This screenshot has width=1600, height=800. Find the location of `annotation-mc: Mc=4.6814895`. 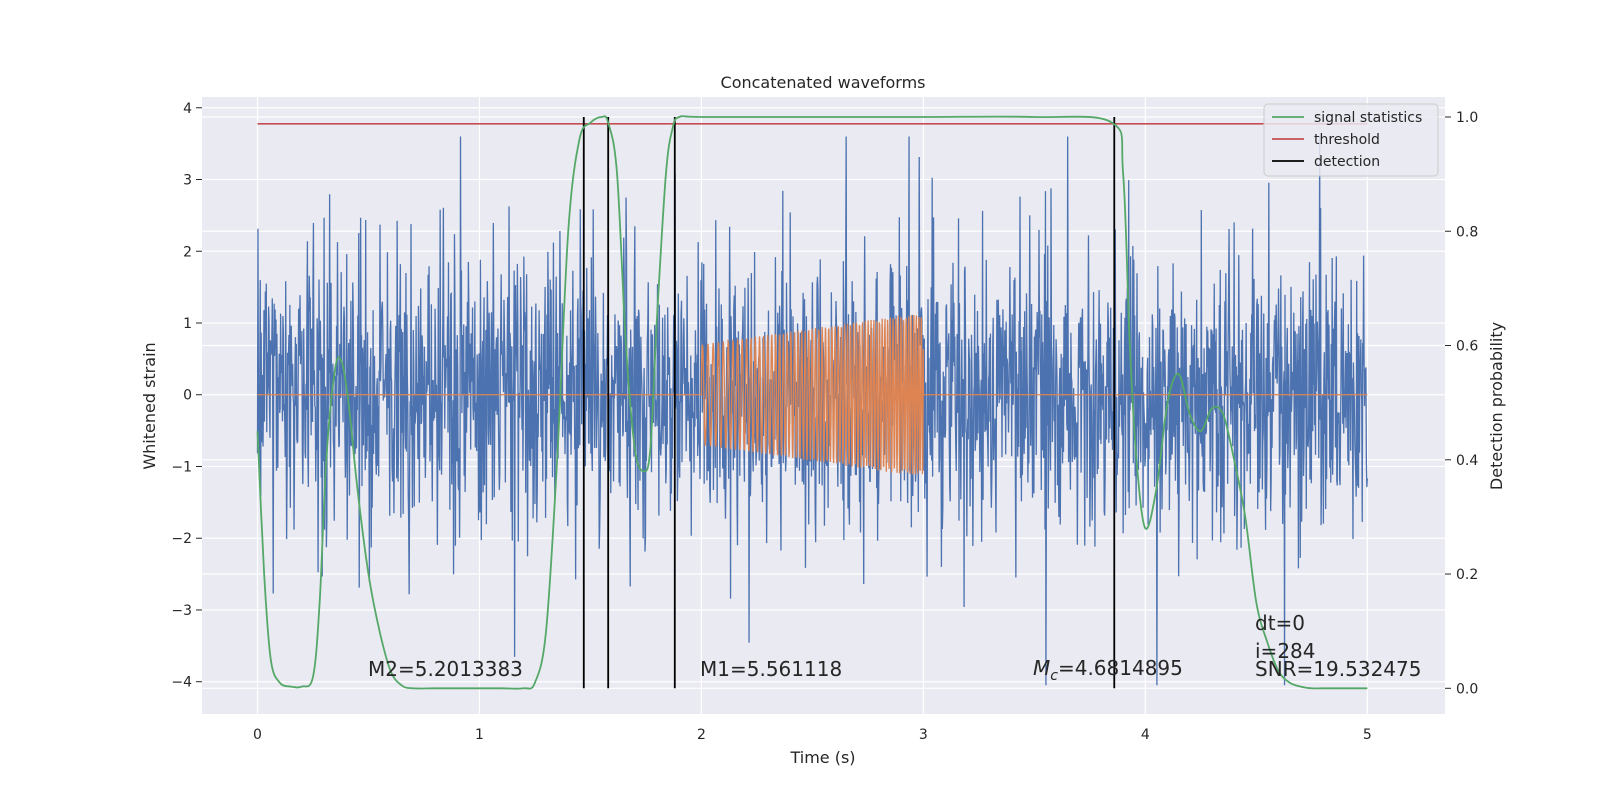

annotation-mc: Mc=4.6814895 is located at coordinates (1108, 670).